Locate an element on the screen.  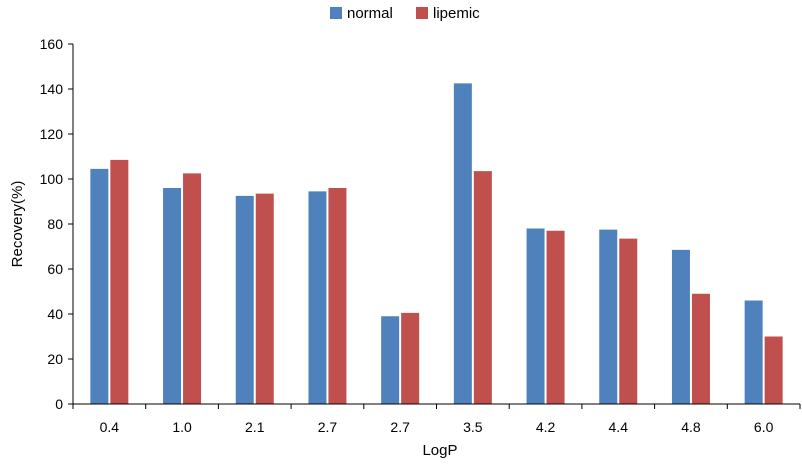
x-tick-label: 2.1 is located at coordinates (255, 427).